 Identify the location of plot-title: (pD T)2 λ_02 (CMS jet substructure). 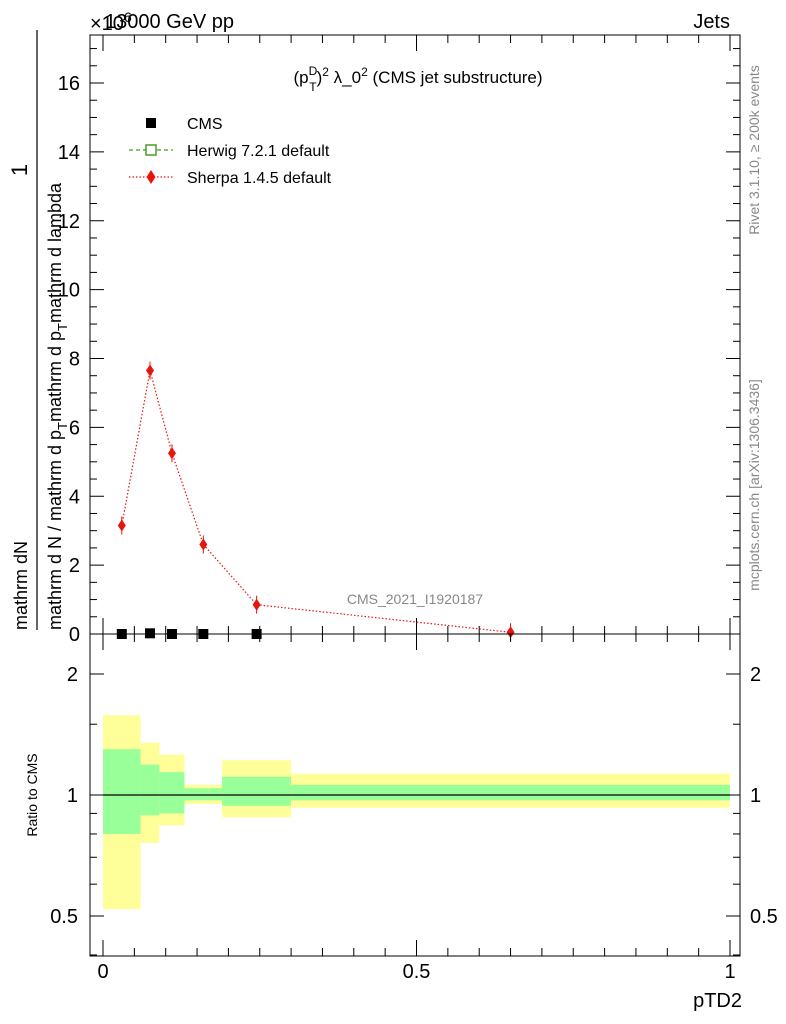
(417, 79).